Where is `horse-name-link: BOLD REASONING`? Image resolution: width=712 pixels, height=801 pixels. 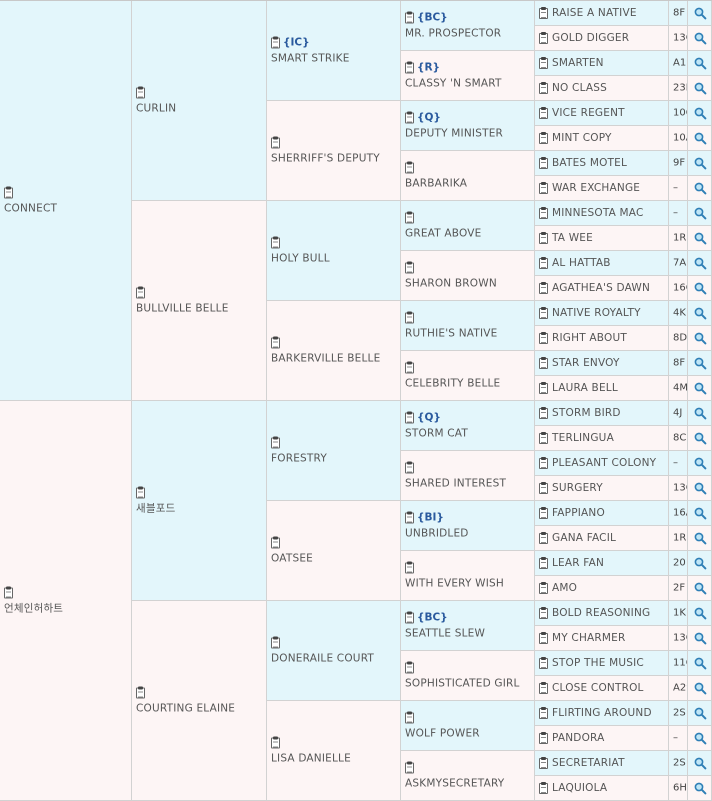
horse-name-link: BOLD REASONING is located at coordinates (601, 613).